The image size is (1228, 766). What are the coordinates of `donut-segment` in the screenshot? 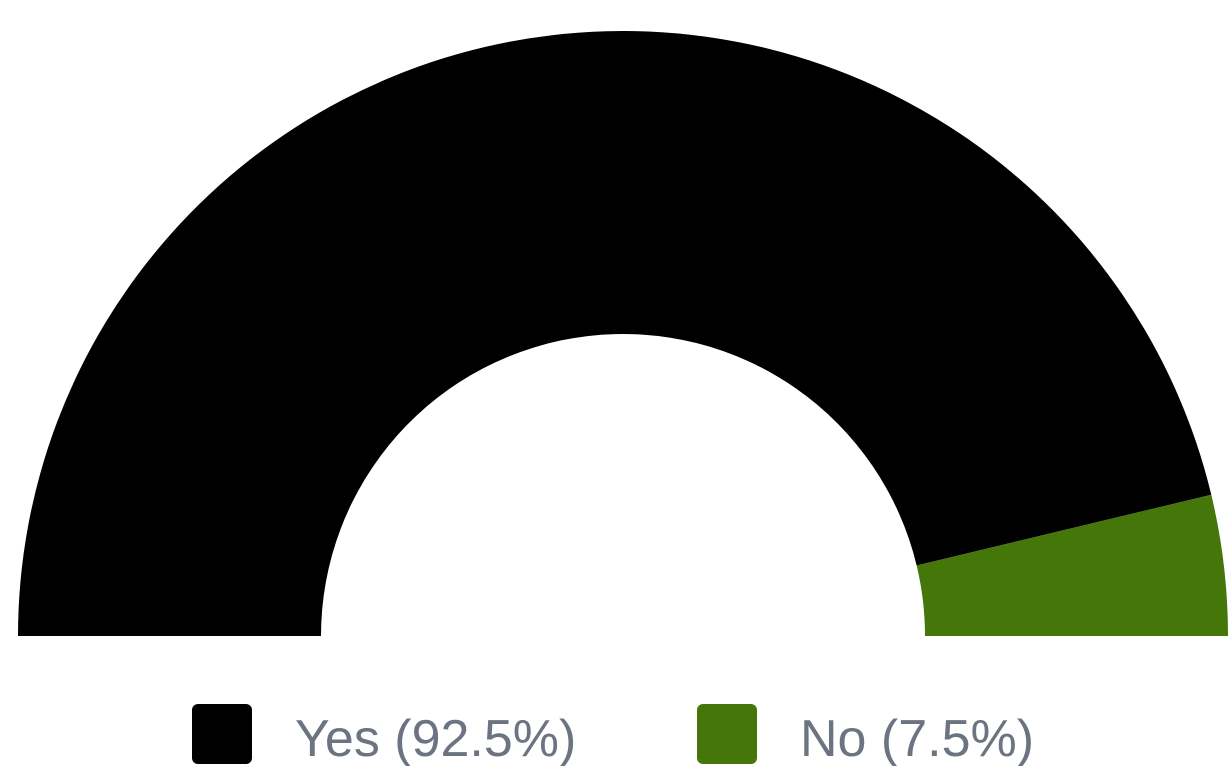 It's located at (1072, 565).